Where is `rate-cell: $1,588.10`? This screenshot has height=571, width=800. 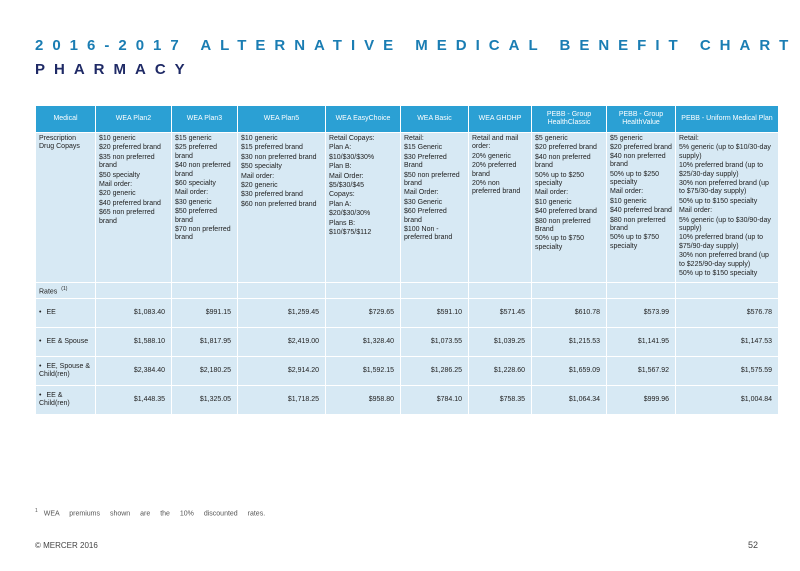 rate-cell: $1,588.10 is located at coordinates (133, 342).